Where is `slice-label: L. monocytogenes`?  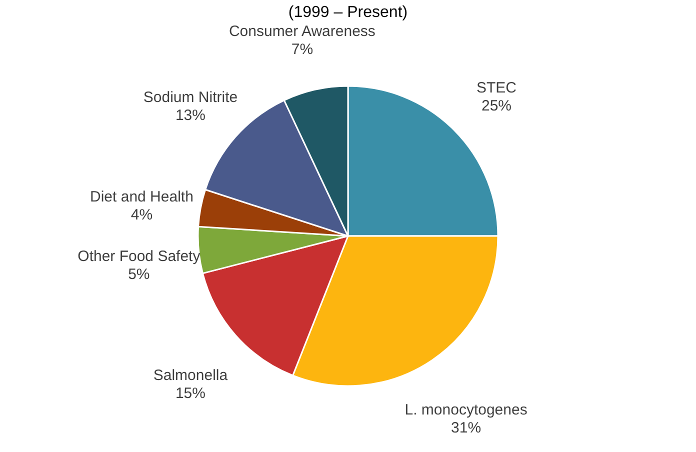 slice-label: L. monocytogenes is located at coordinates (466, 410).